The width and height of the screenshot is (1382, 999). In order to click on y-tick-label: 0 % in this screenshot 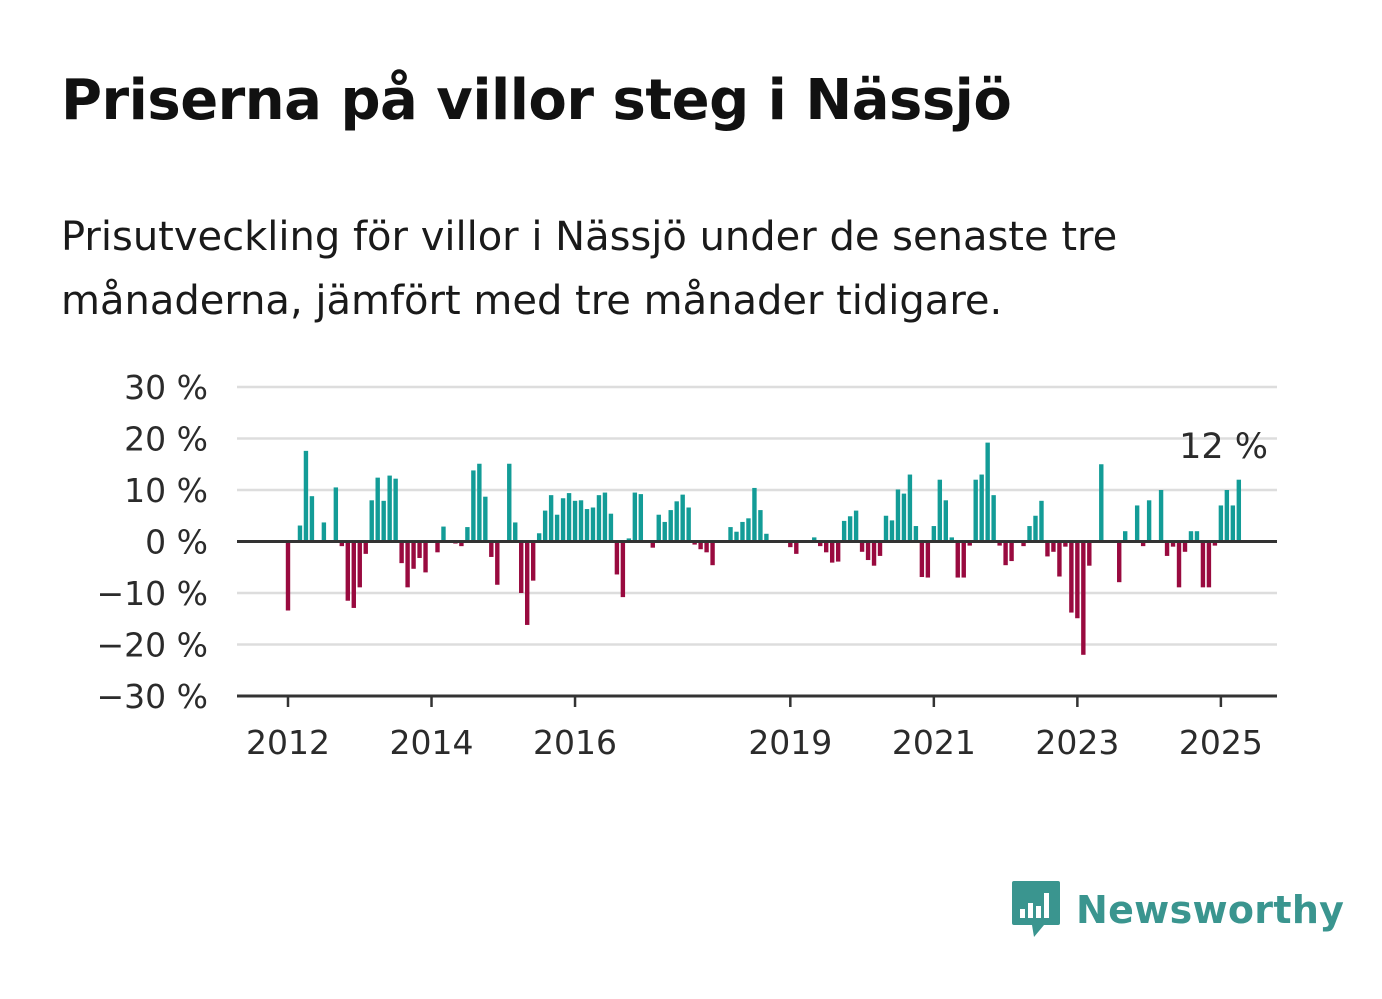, I will do `click(176, 542)`.